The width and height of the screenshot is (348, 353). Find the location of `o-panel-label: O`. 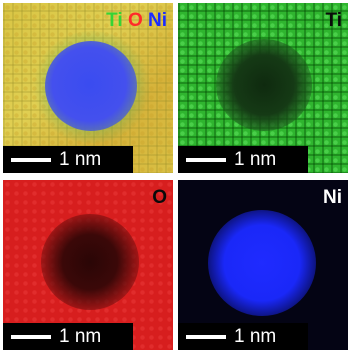

o-panel-label: O is located at coordinates (159, 197).